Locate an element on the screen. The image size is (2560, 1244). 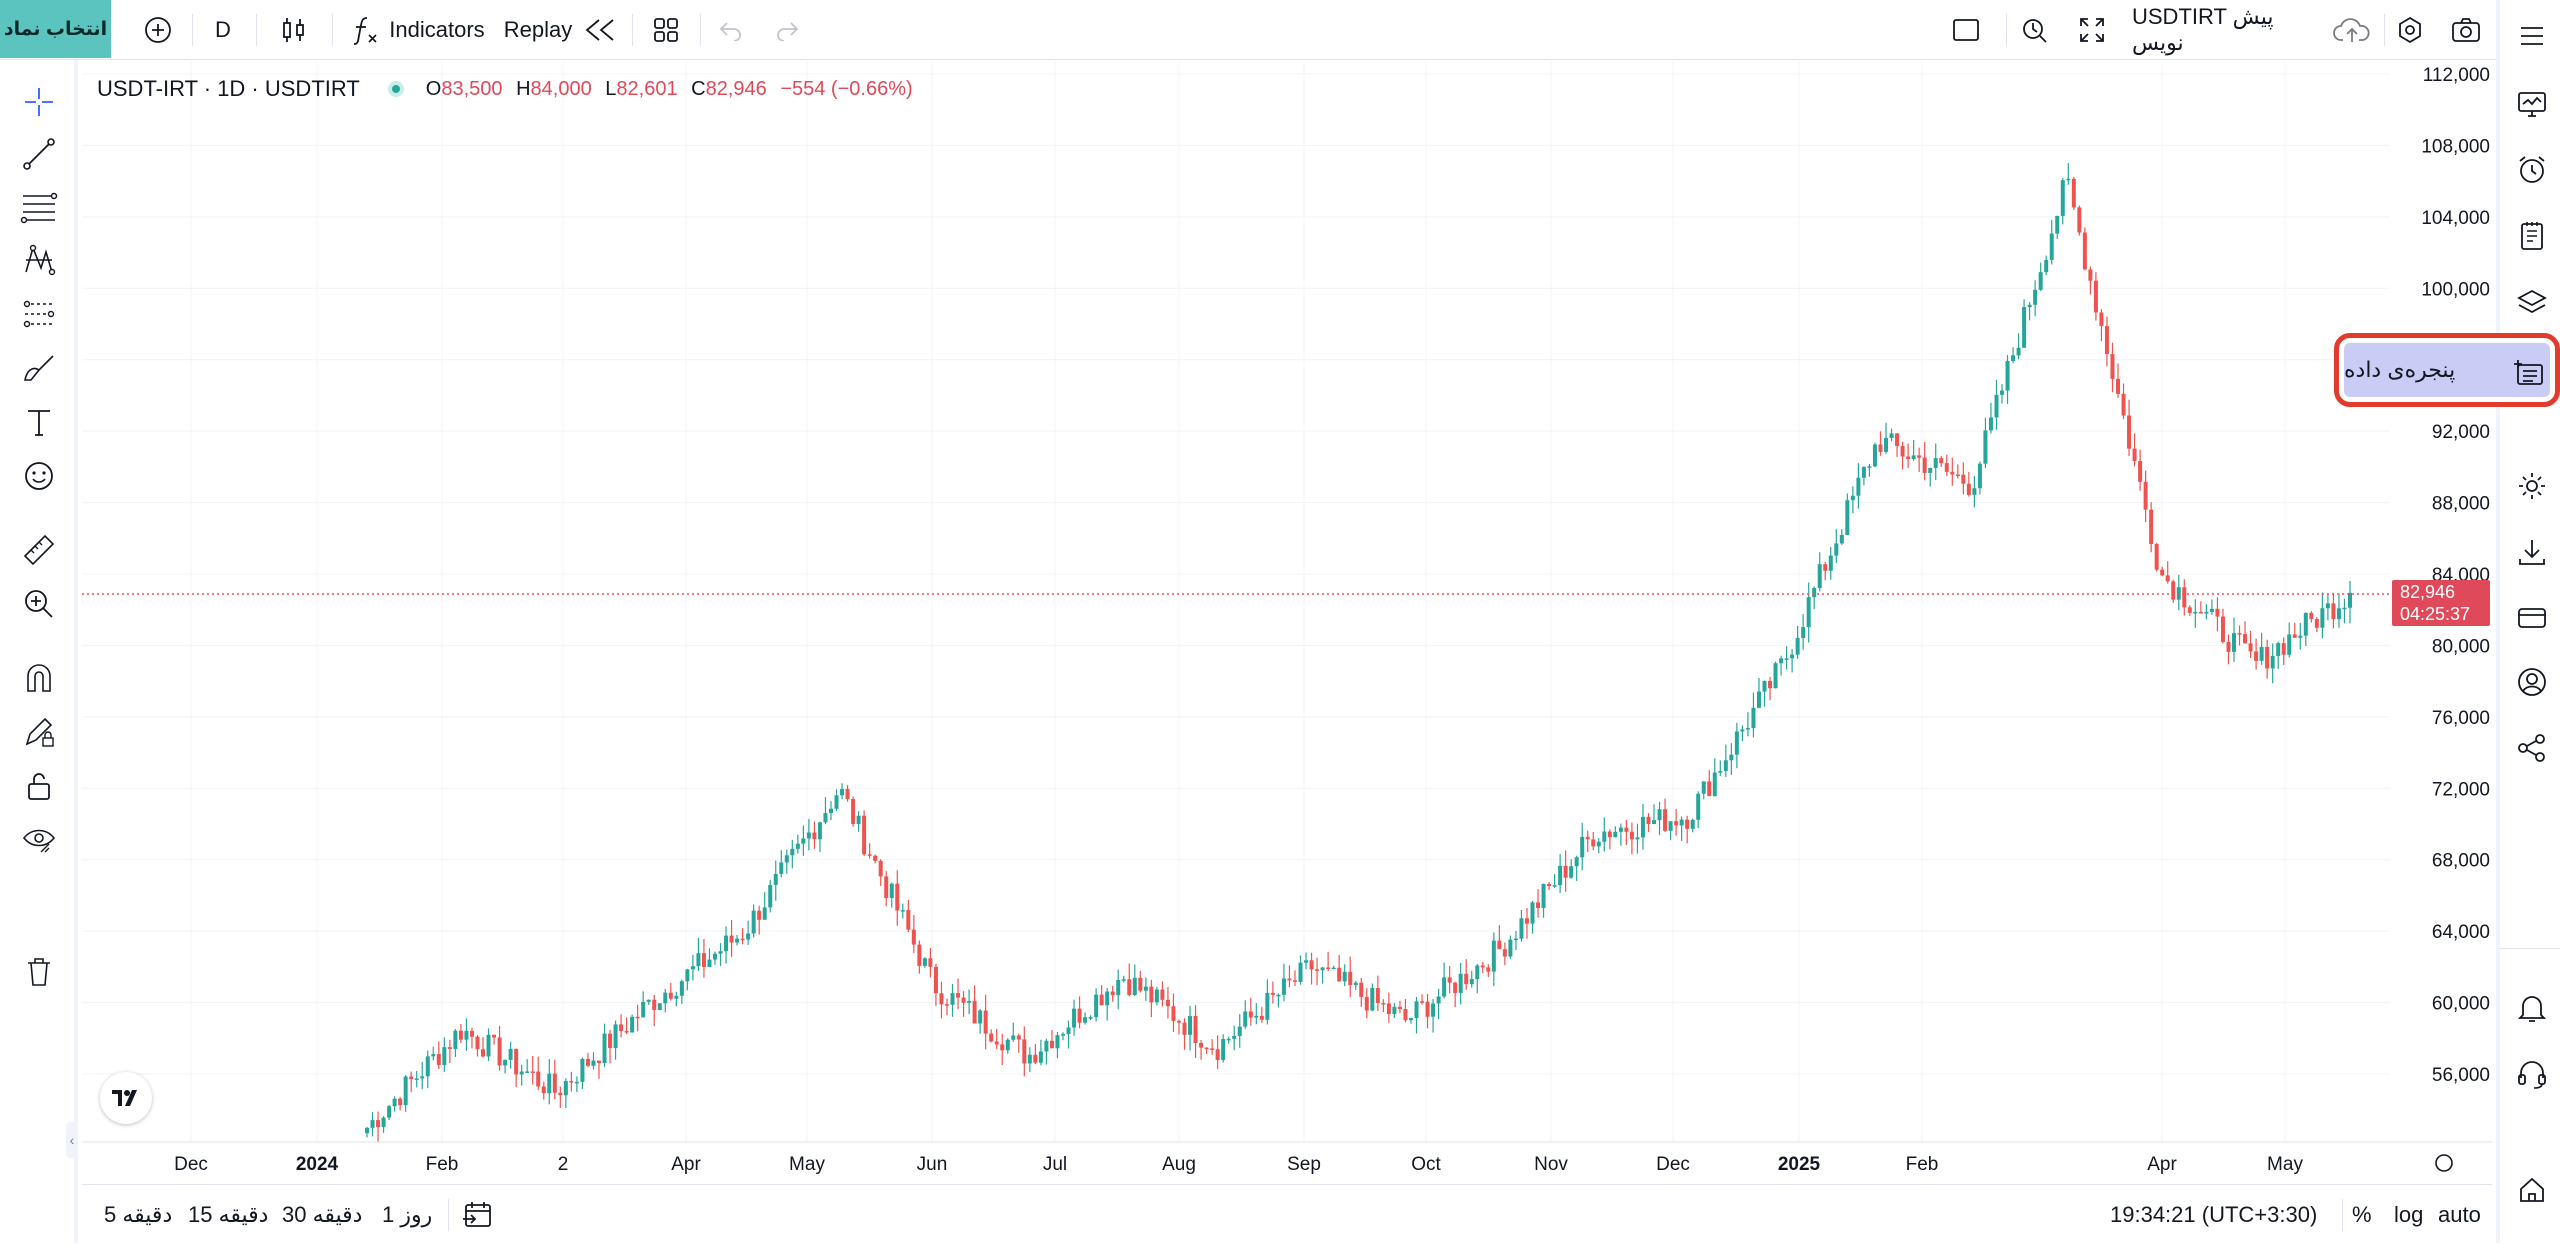
indicators-button: Indicators is located at coordinates (437, 29).